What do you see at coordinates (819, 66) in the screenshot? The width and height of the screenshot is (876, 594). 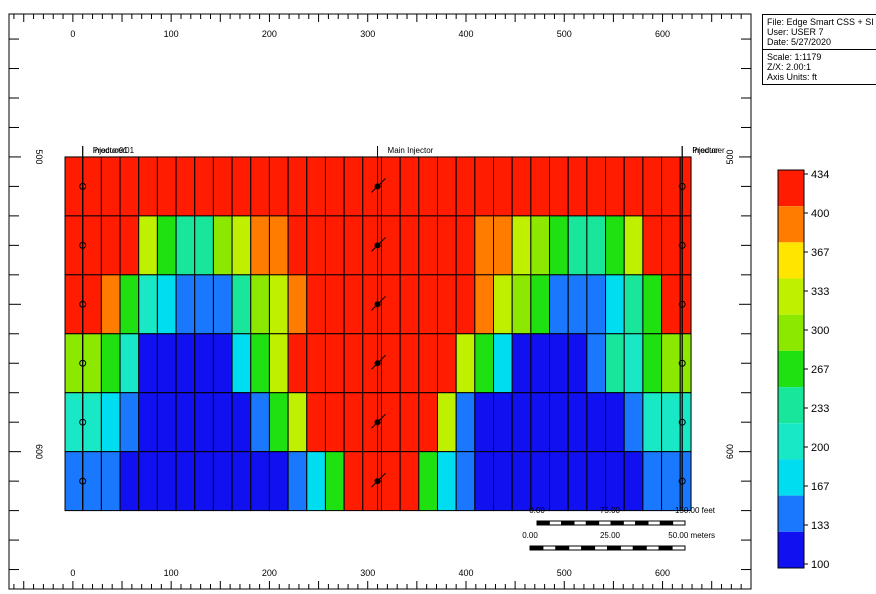 I see `info-scale-section: Scale: 1:1179 Z/X: 2.00:1 Axis Units: ft` at bounding box center [819, 66].